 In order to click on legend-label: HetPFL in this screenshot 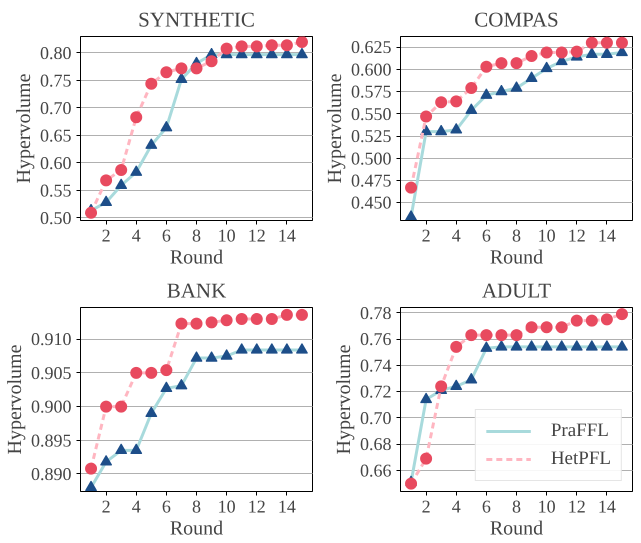, I will do `click(580, 459)`.